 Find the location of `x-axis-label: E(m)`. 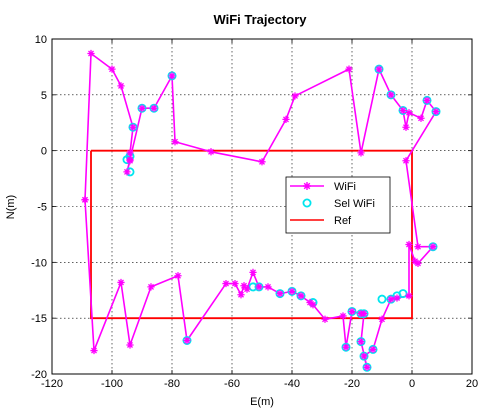

x-axis-label: E(m) is located at coordinates (262, 402).